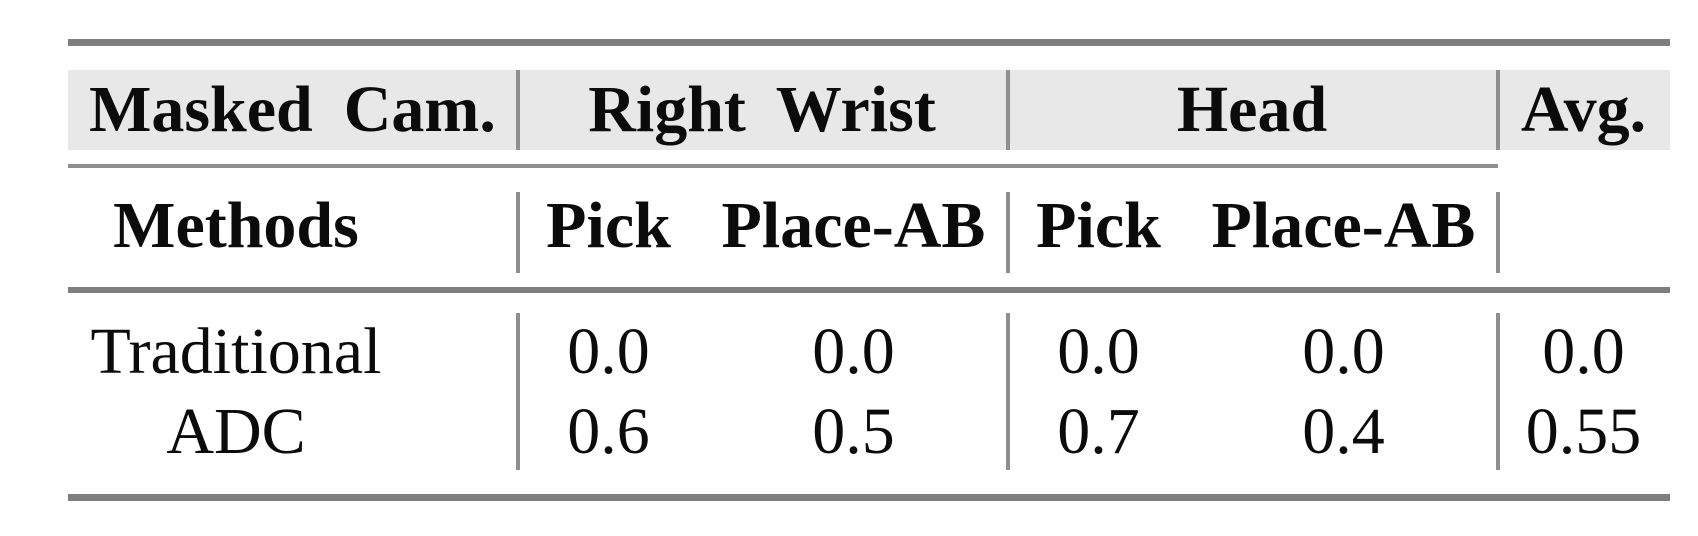  Describe the element at coordinates (853, 431) in the screenshot. I see `cell-value: 0.5` at that location.